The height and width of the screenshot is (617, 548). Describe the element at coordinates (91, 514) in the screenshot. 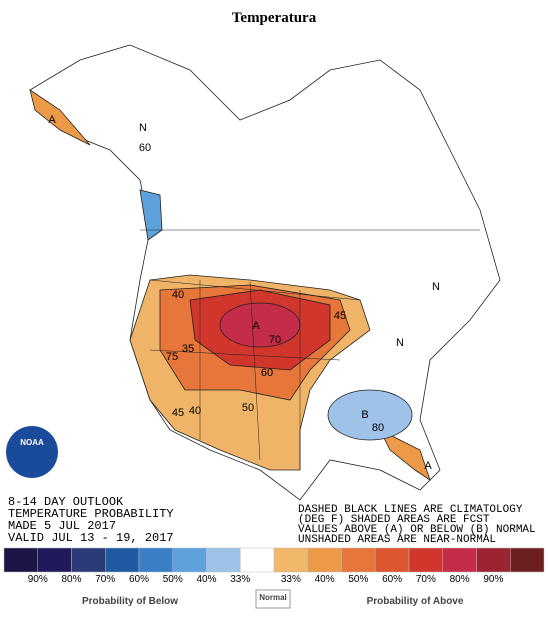

I see `outlook-line: TEMPERATURE PROBABILITY` at that location.